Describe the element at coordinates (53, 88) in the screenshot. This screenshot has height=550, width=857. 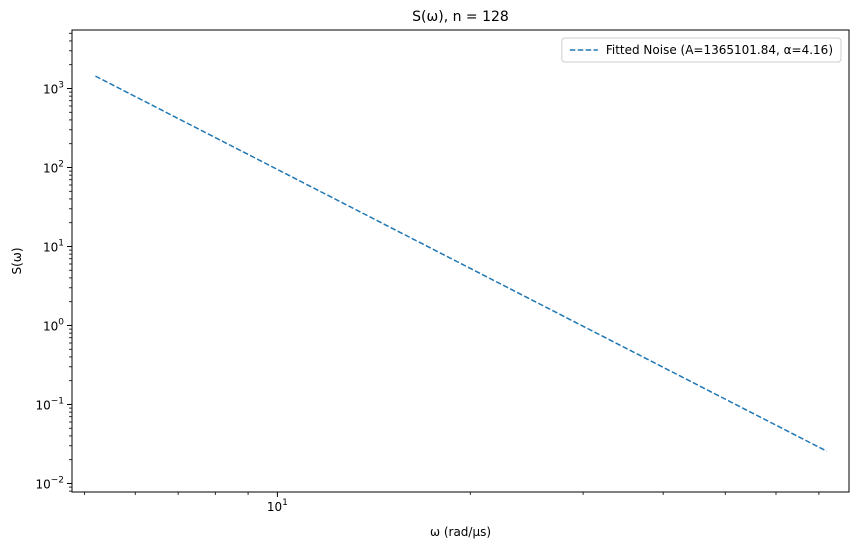
I see `y-tick-label: 10³` at that location.